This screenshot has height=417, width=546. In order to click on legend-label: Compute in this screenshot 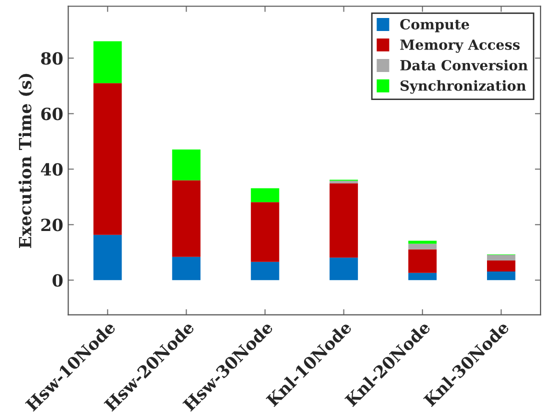, I will do `click(435, 25)`.